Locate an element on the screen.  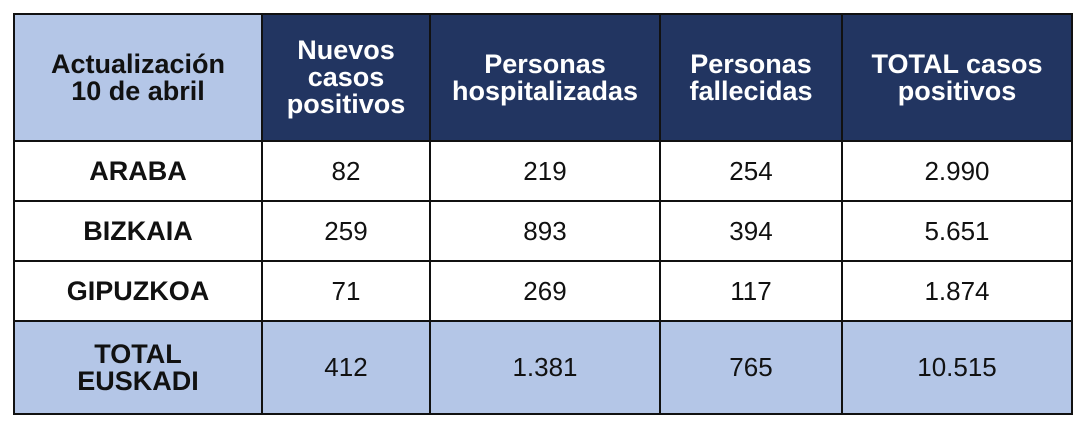
table-cell: 254 is located at coordinates (751, 171).